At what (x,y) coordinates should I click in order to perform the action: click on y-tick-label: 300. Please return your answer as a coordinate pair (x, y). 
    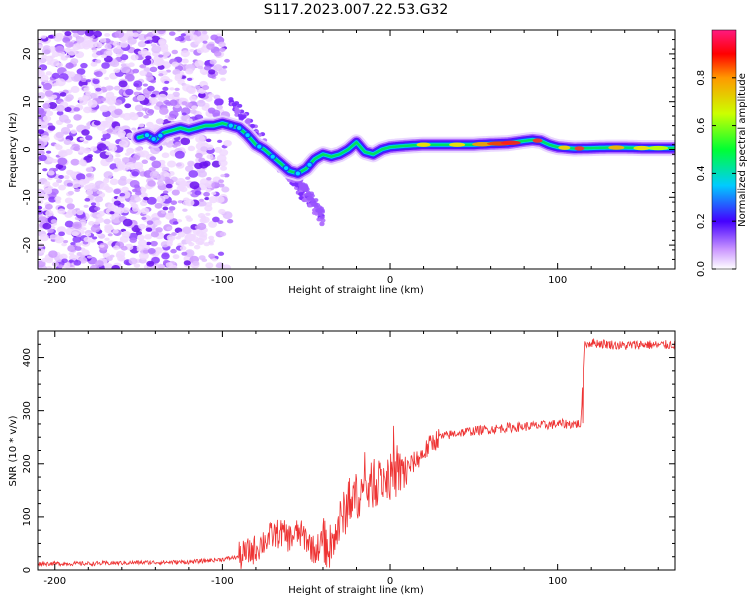
    Looking at the image, I should click on (27, 410).